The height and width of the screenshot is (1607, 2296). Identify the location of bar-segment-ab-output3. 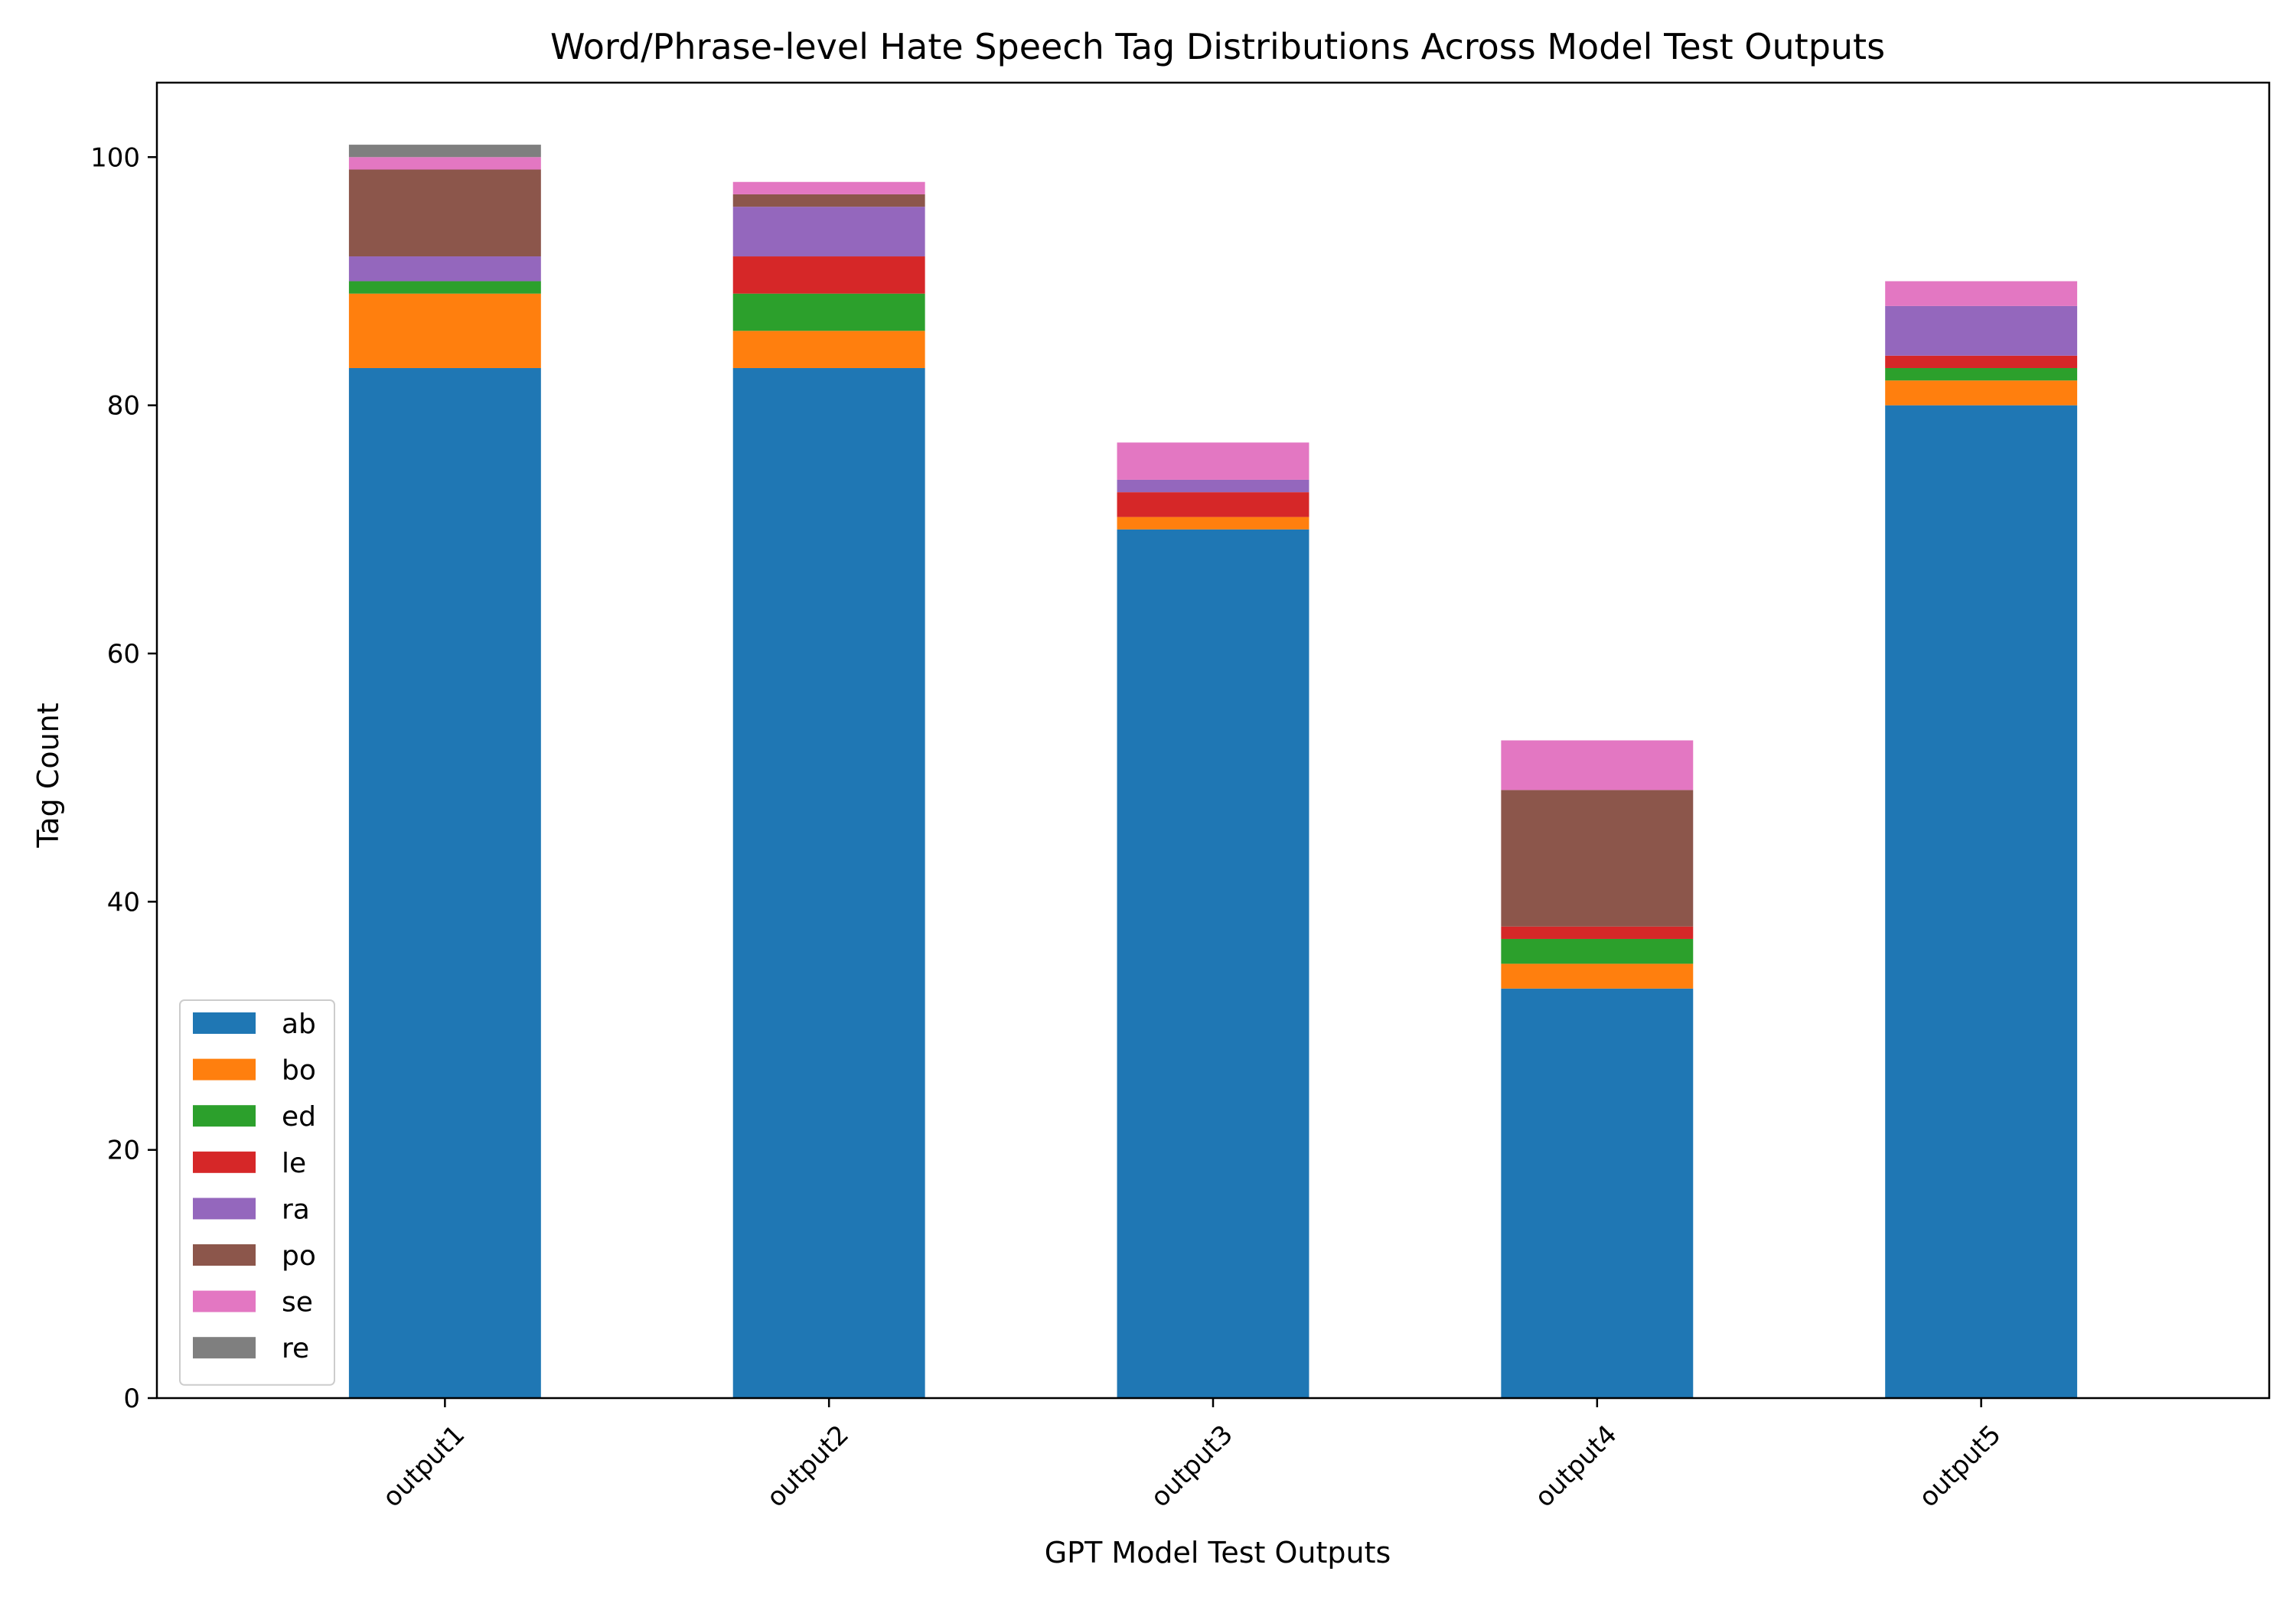
(1213, 964).